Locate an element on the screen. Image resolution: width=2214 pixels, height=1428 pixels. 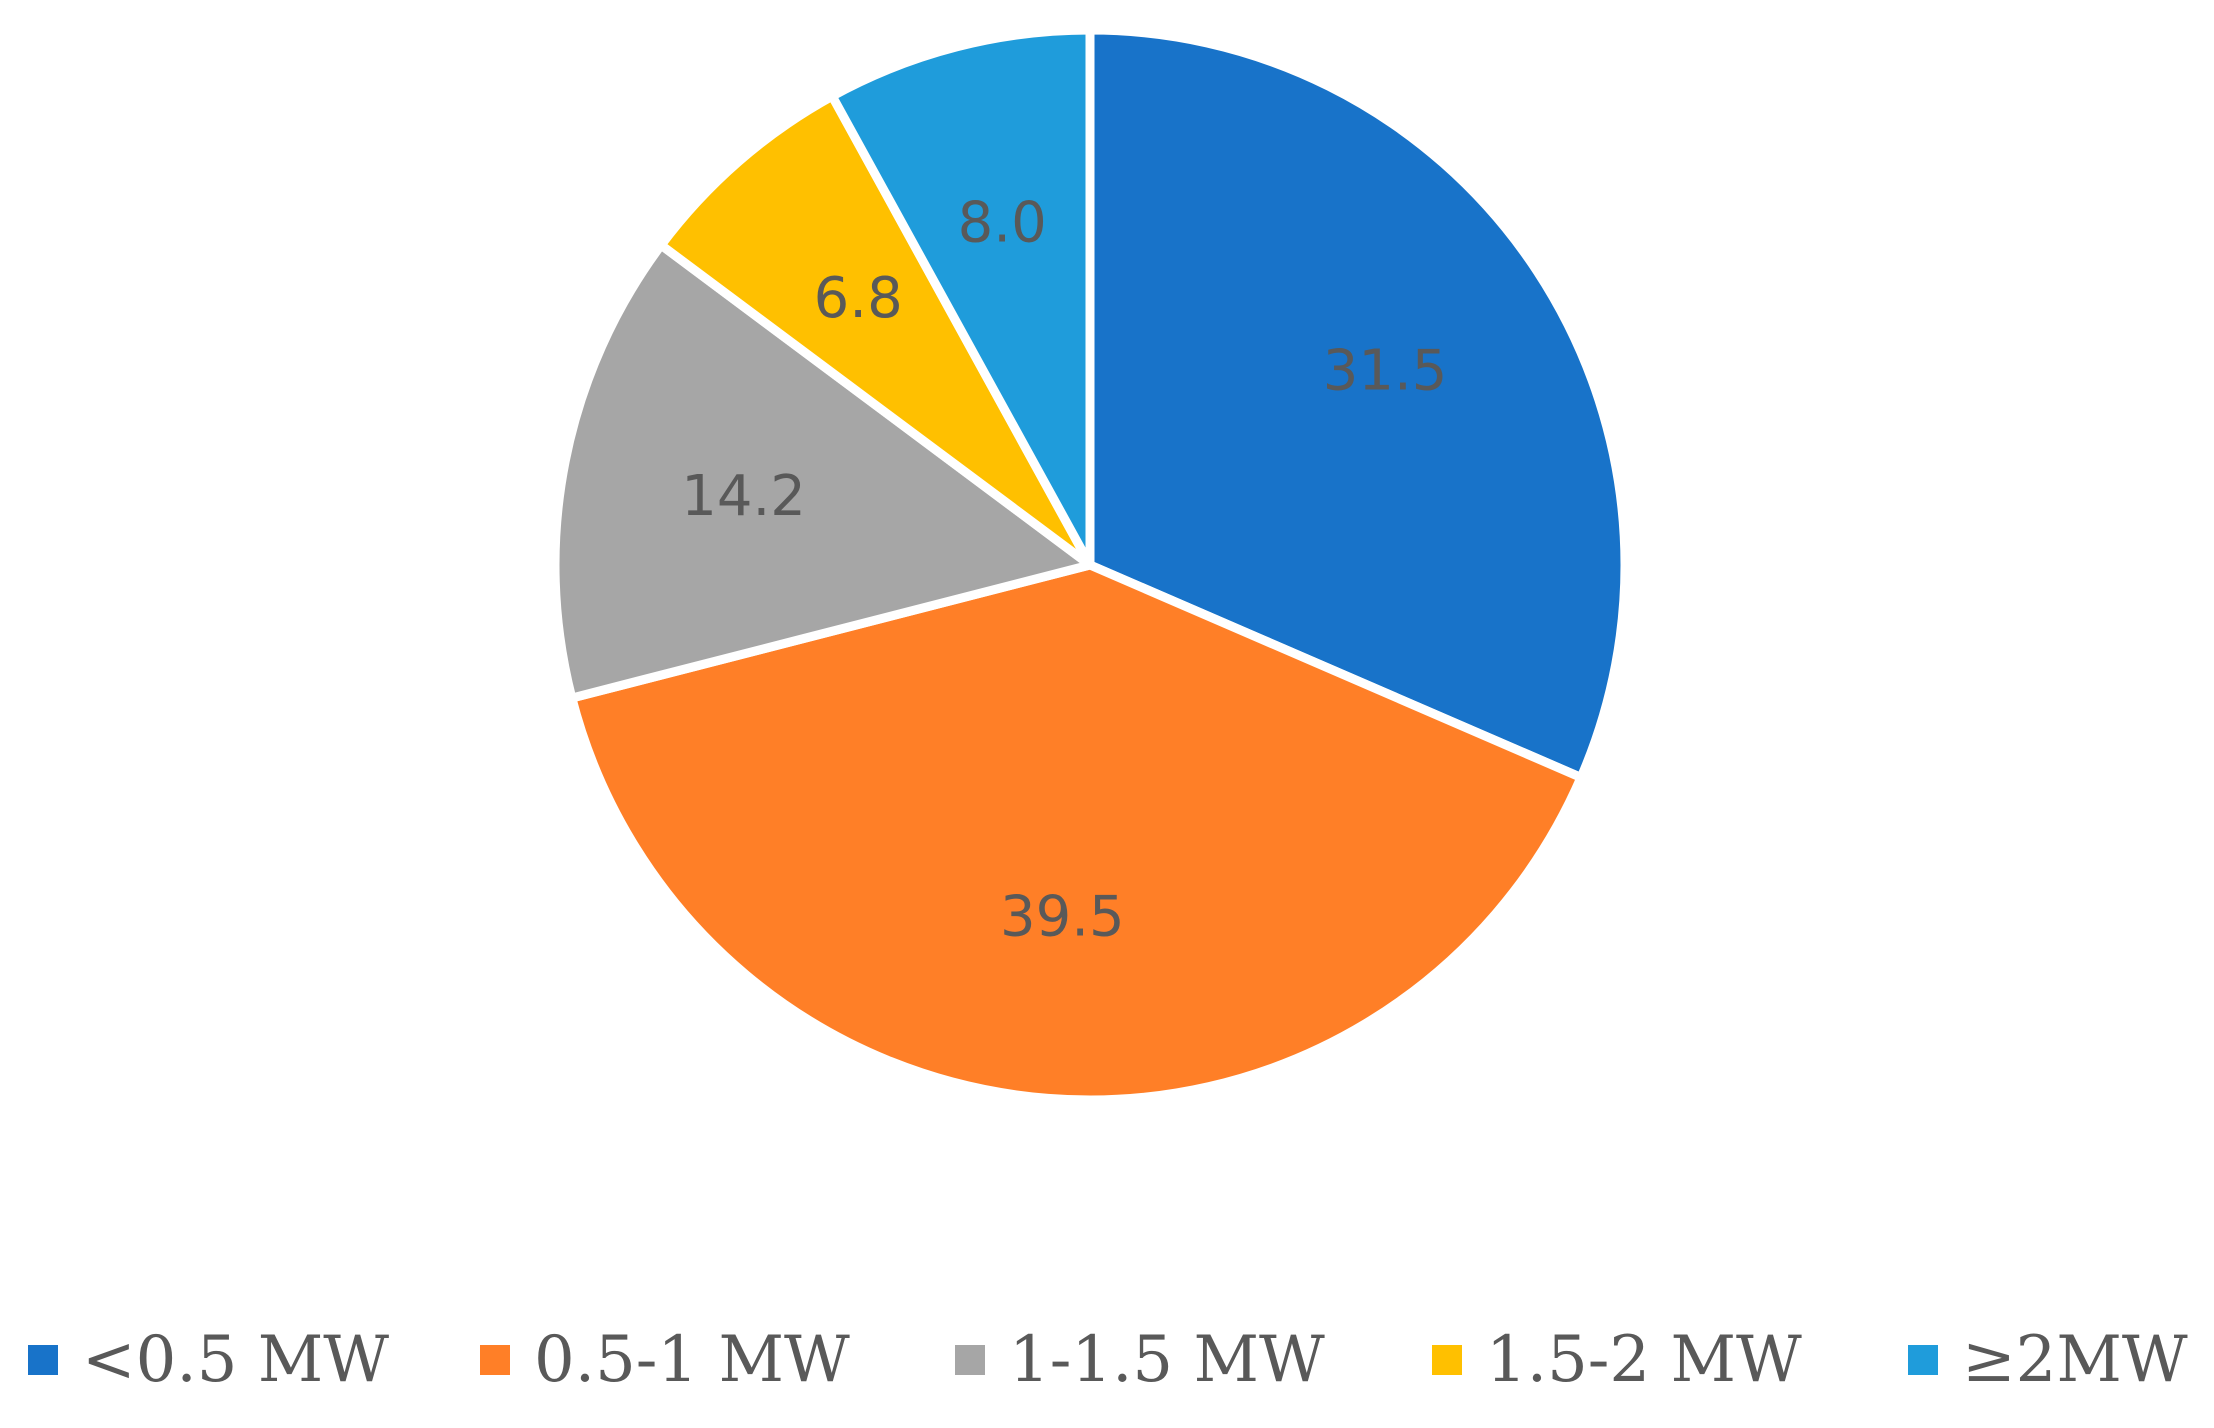
legend-label: <0.5 MW is located at coordinates (235, 1360).